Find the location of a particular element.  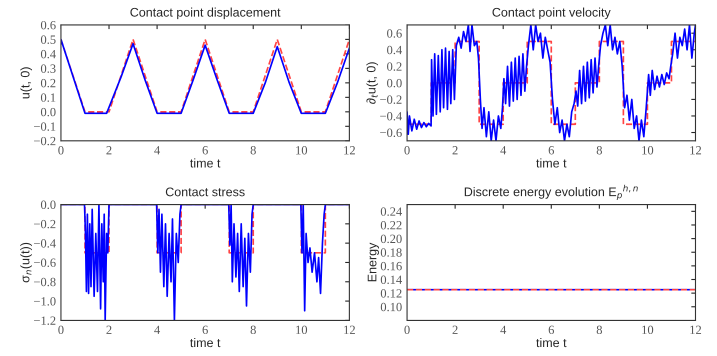

y-tick-label: 0.5 is located at coordinates (48, 39).